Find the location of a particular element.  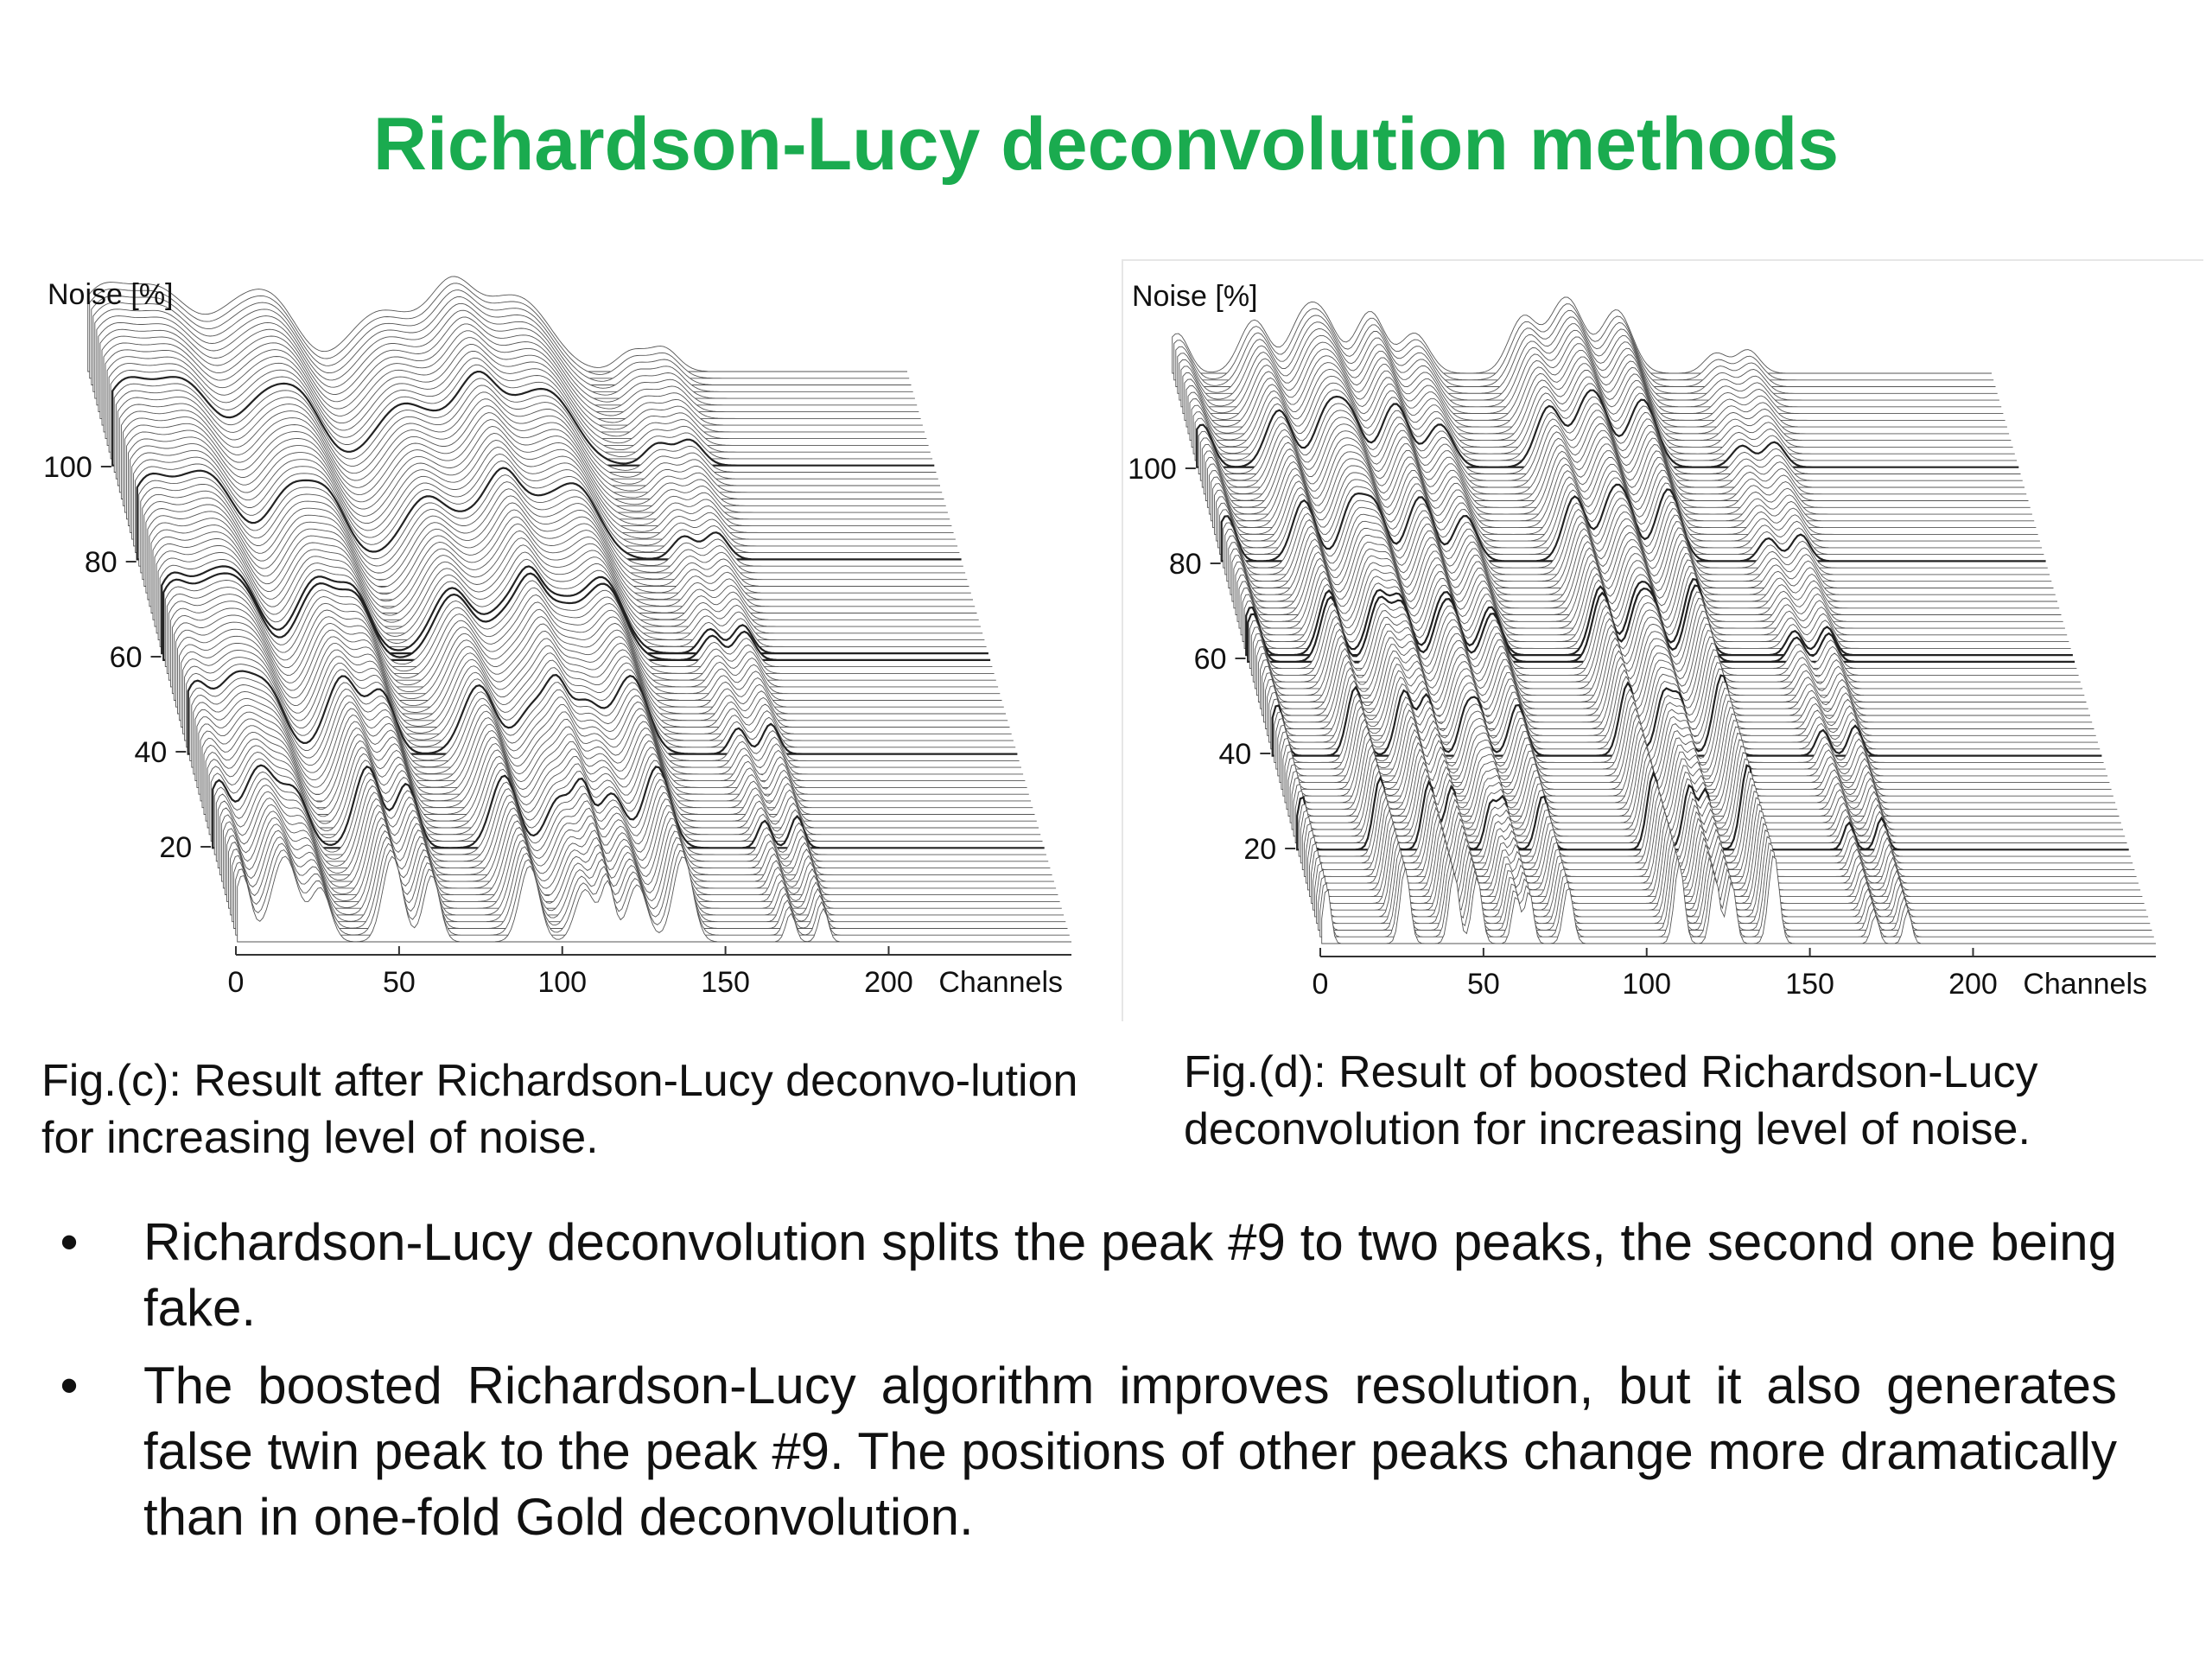

figure-d-x-tick-label: 100 is located at coordinates (1646, 984).